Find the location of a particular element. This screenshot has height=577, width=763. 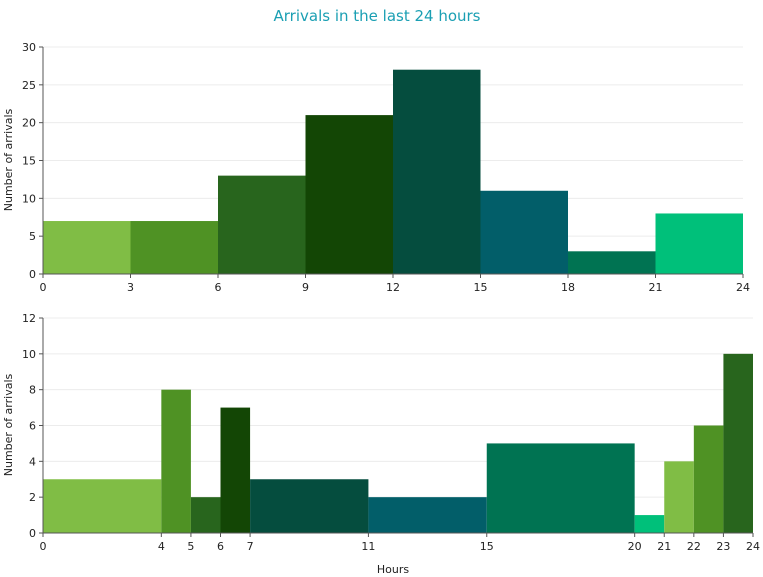

x-tick-label: 12 is located at coordinates (393, 287).